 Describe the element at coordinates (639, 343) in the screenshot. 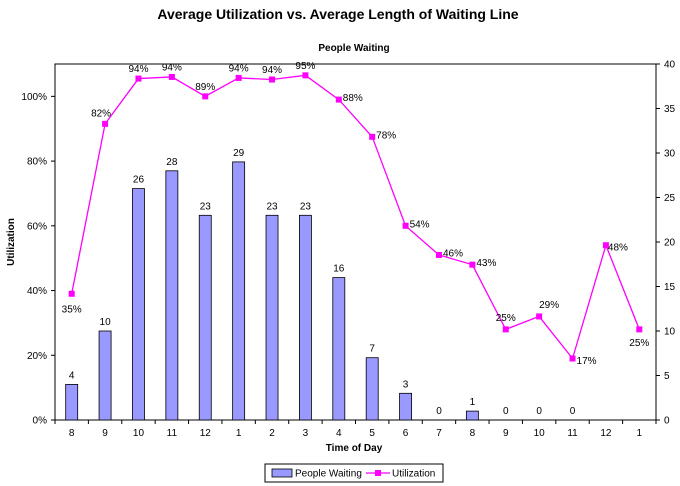

I see `line-value-label: 25%` at that location.